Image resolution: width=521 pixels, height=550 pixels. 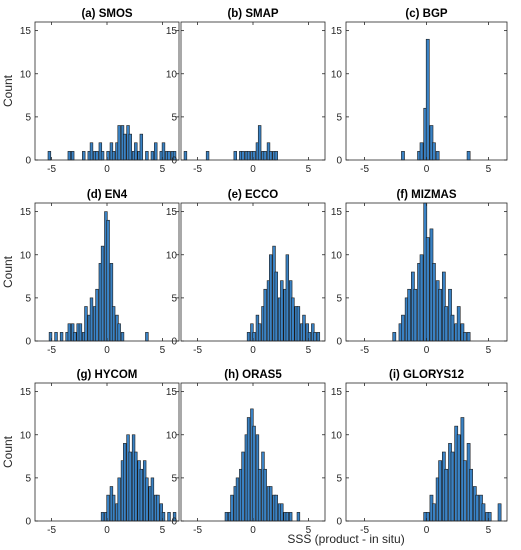 I want to click on subplot-5: (e) ECCO -5 0 5 0 5 10 15, so click(x=246, y=272).